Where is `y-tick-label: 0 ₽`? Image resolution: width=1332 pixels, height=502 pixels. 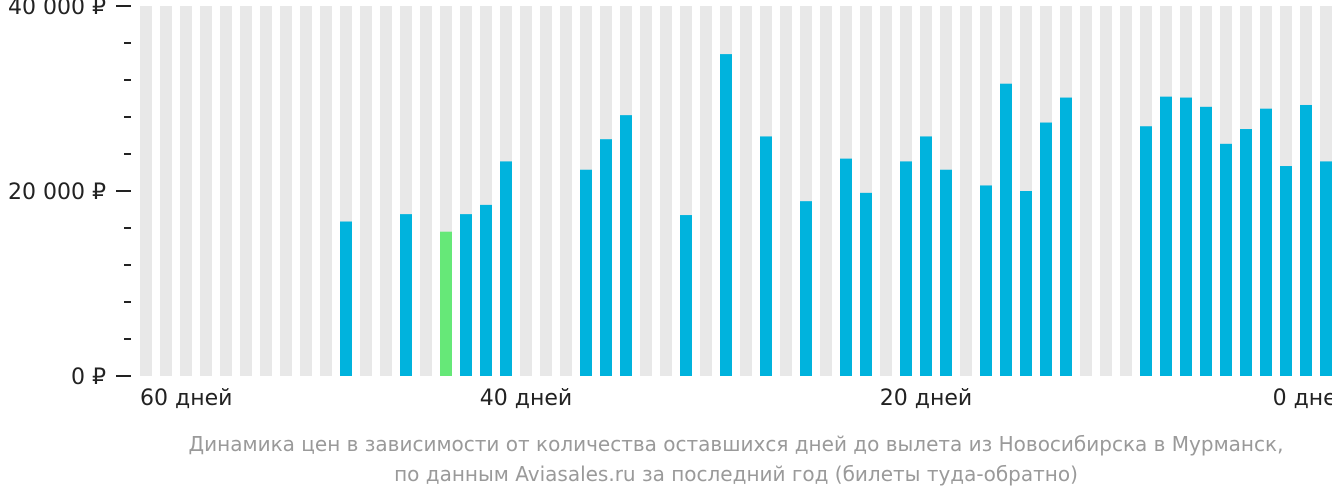 y-tick-label: 0 ₽ is located at coordinates (88, 377).